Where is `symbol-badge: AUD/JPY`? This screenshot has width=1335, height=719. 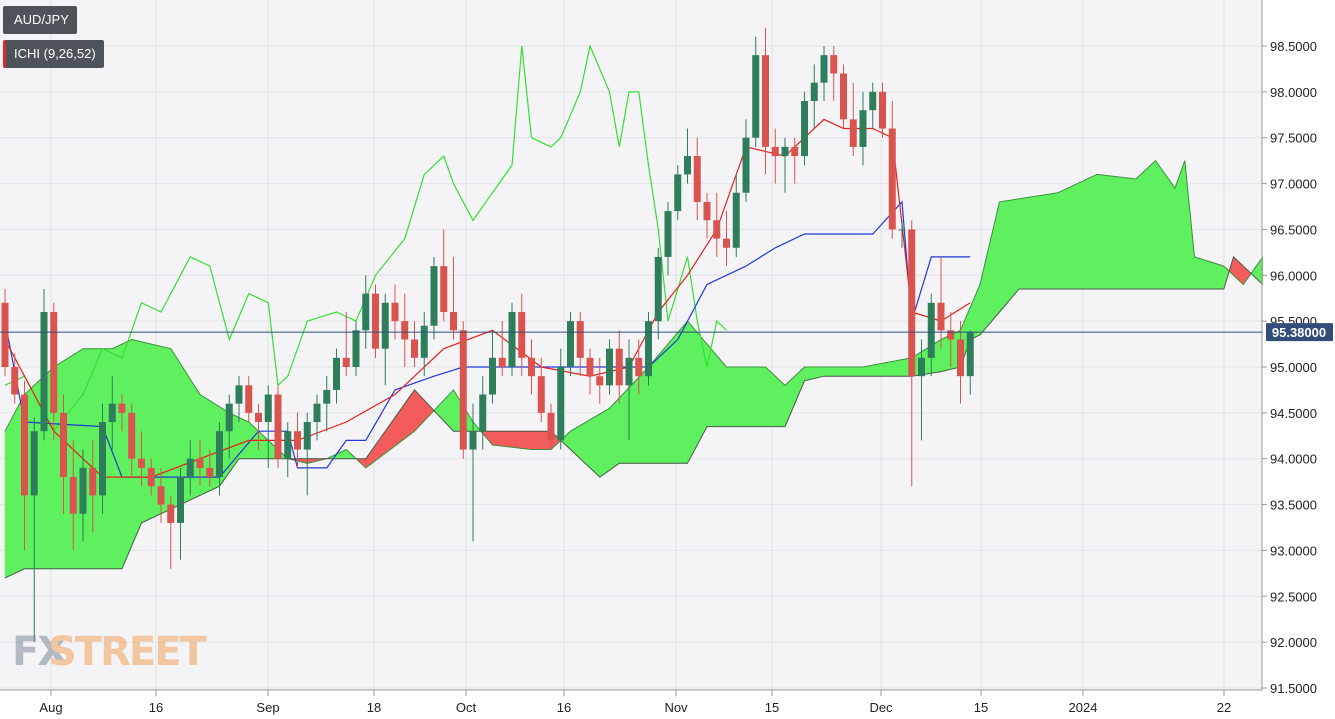 symbol-badge: AUD/JPY is located at coordinates (40, 20).